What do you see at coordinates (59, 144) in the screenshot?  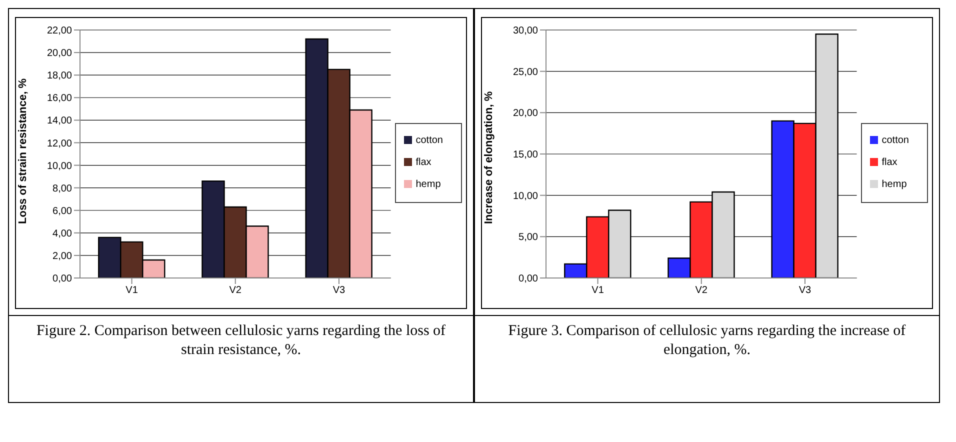 I see `y-tick-label: 12,00` at bounding box center [59, 144].